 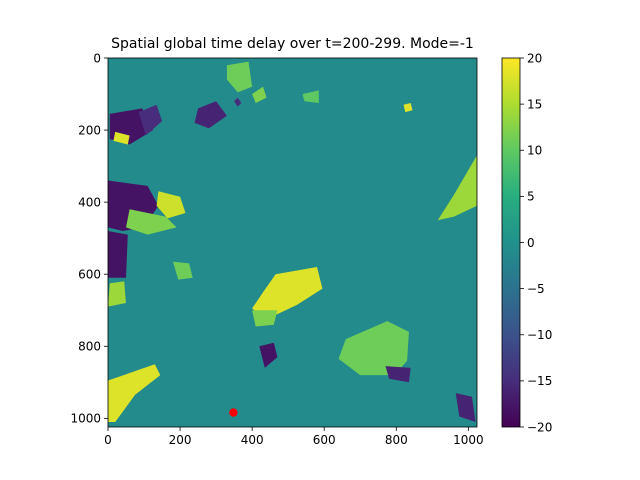 What do you see at coordinates (396, 440) in the screenshot?
I see `x-tick-label: 800` at bounding box center [396, 440].